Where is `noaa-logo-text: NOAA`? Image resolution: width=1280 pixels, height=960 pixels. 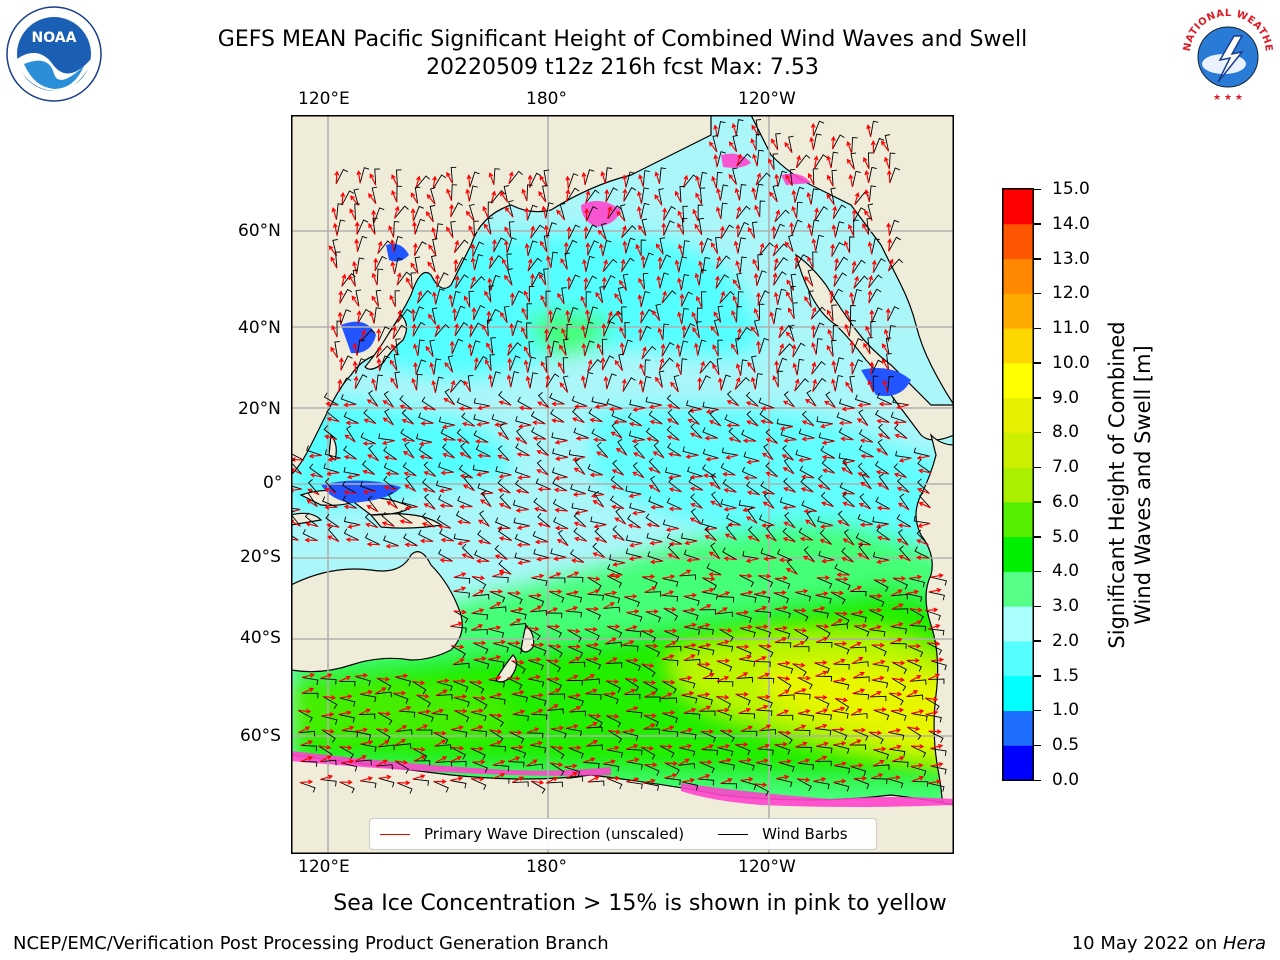 noaa-logo-text: NOAA is located at coordinates (54, 38).